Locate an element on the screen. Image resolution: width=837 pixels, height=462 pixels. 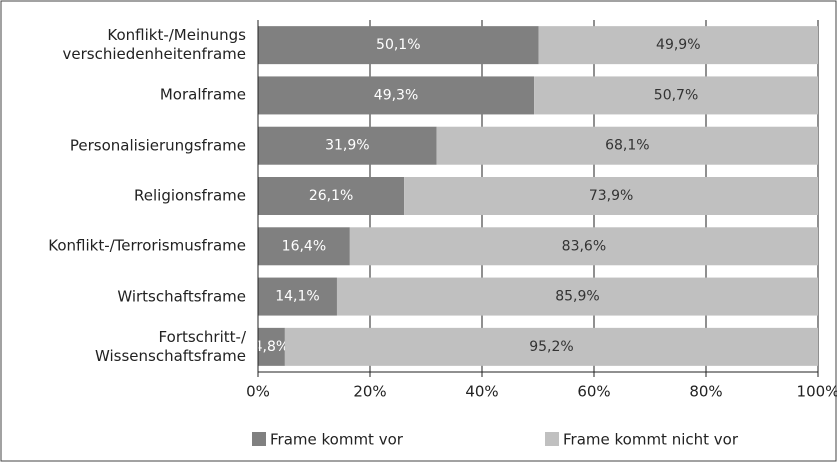
legend-label: Frame kommt nicht vor is located at coordinates (651, 440).